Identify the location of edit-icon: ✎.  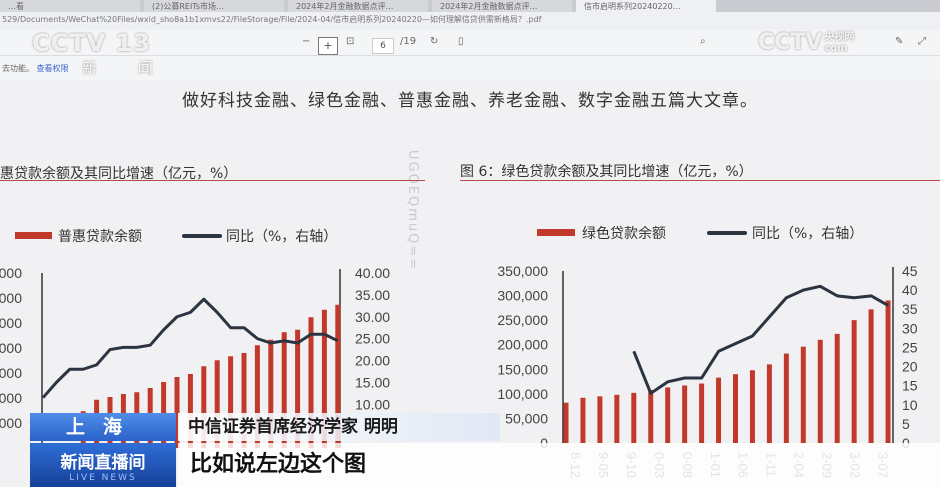
(899, 41).